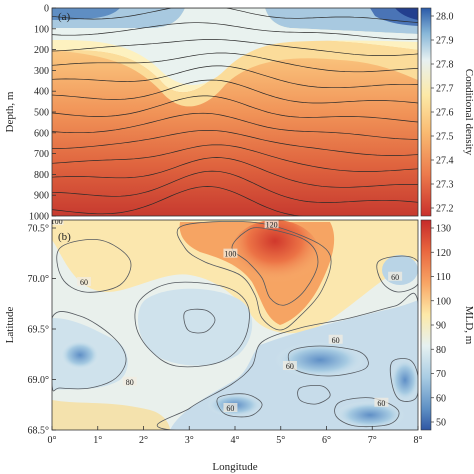 This screenshot has width=474, height=474. What do you see at coordinates (468, 112) in the screenshot?
I see `colorbar-a-title: Conditional density` at bounding box center [468, 112].